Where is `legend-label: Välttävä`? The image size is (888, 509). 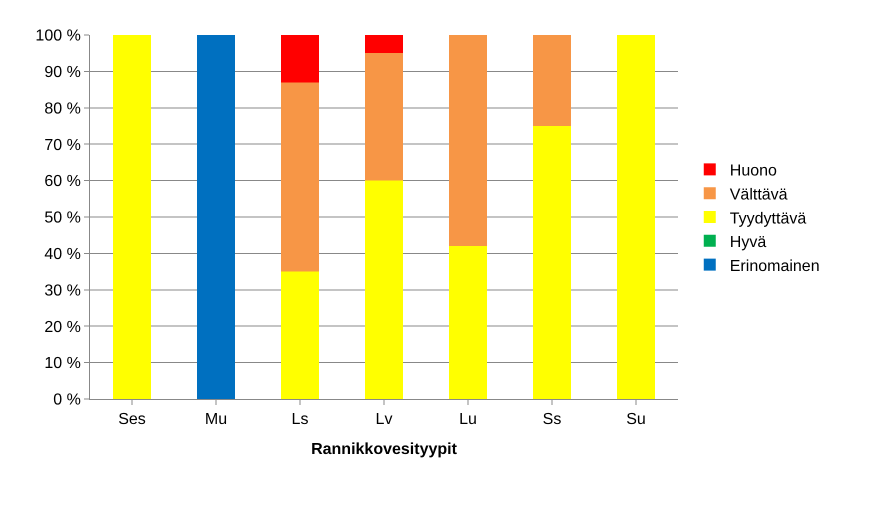 legend-label: Välttävä is located at coordinates (759, 195).